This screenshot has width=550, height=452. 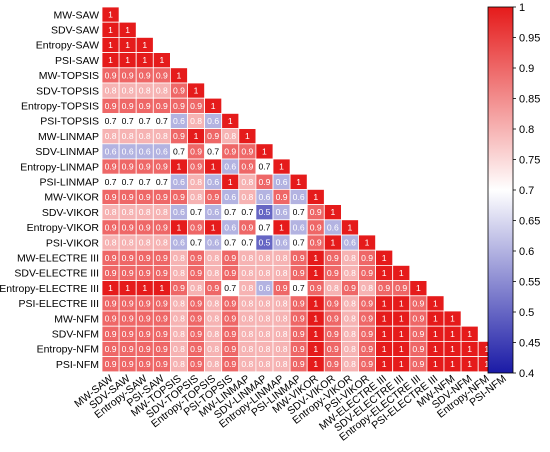 What do you see at coordinates (529, 161) in the screenshot?
I see `colorbar-tick-label: 0.75` at bounding box center [529, 161].